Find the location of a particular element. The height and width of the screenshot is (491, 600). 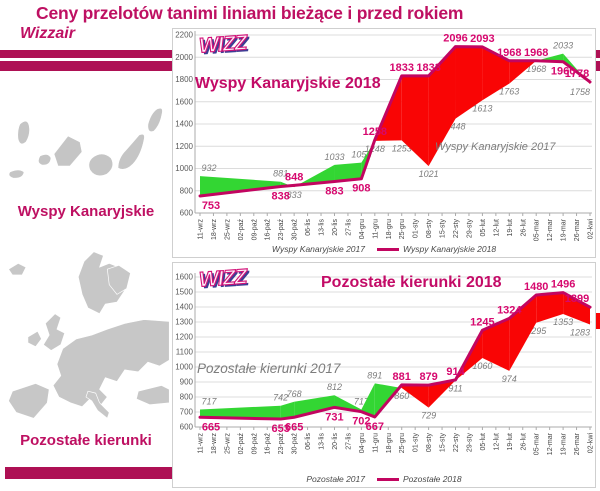

svg-text: 729 is located at coordinates (428, 416).